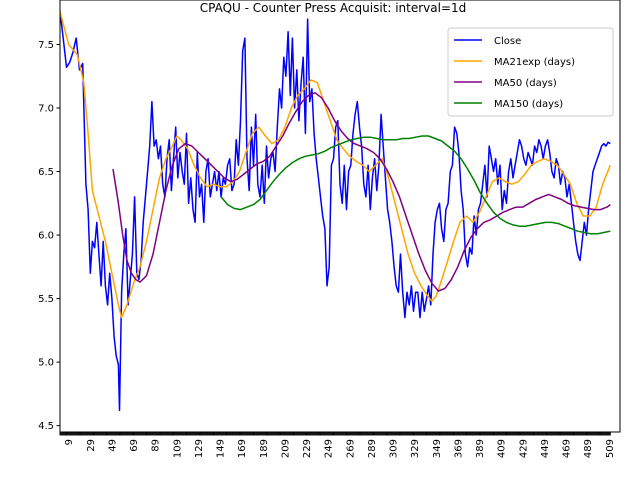 This screenshot has height=480, width=640. What do you see at coordinates (156, 445) in the screenshot?
I see `x-tick-label: 89` at bounding box center [156, 445].